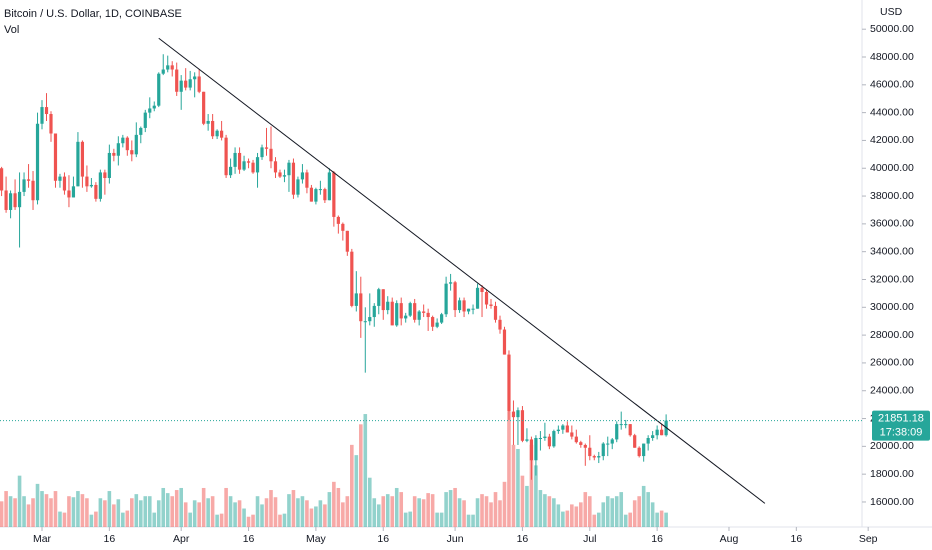 The height and width of the screenshot is (550, 932). What do you see at coordinates (334, 469) in the screenshot?
I see `volume-layer` at bounding box center [334, 469].